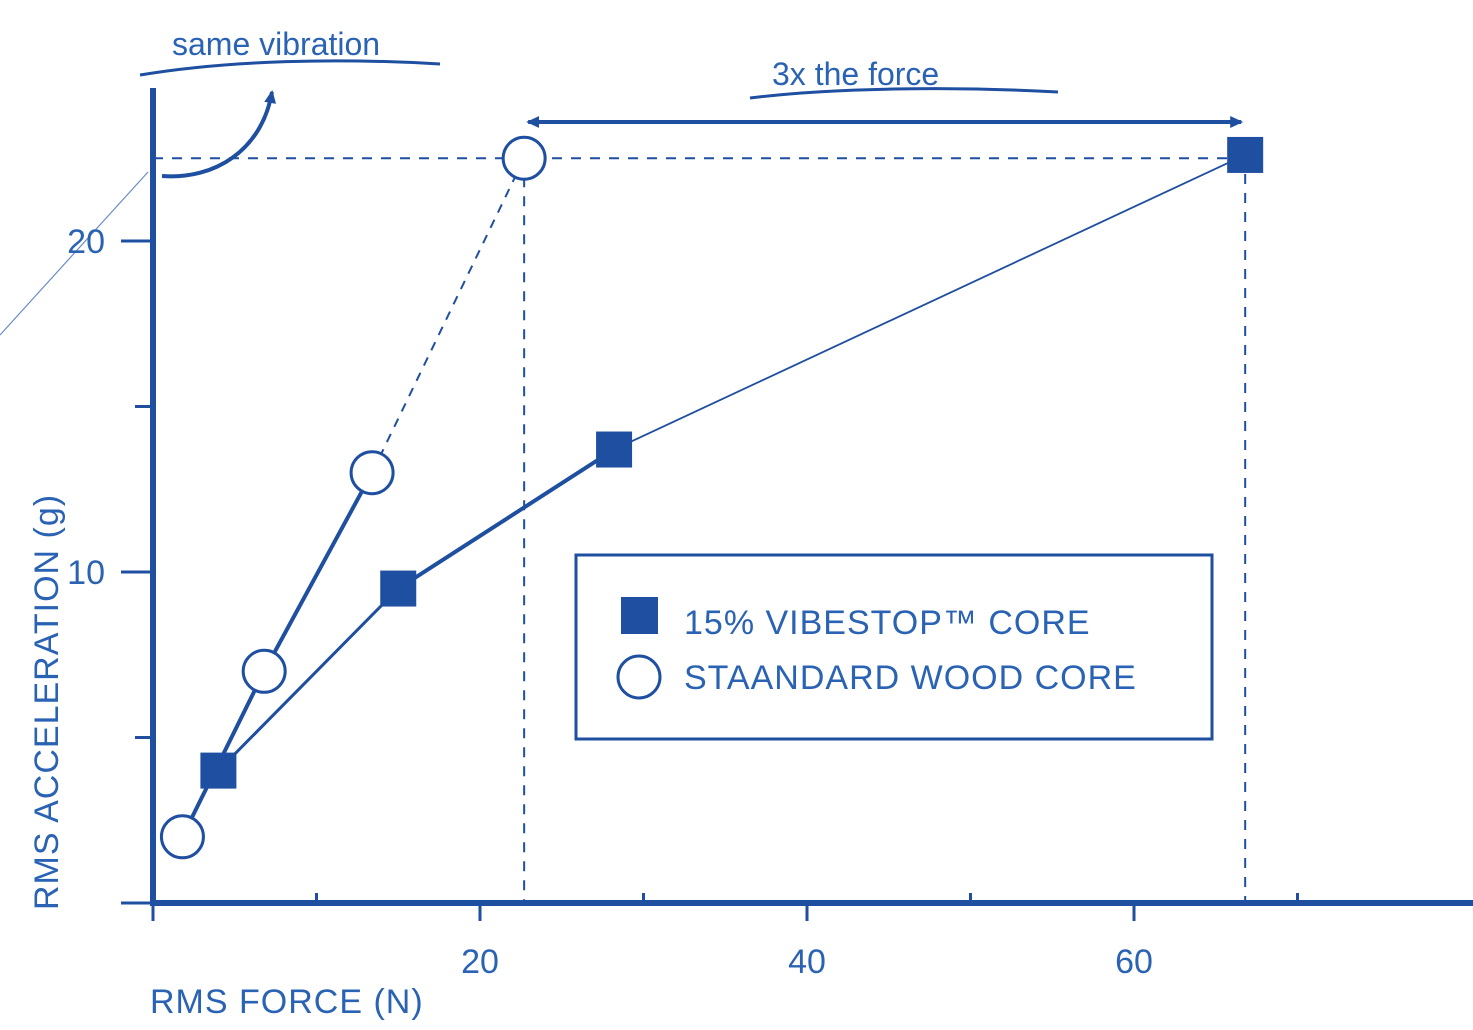  Describe the element at coordinates (290, 102) in the screenshot. I see `annotation-same-vibration: same vibration` at that location.